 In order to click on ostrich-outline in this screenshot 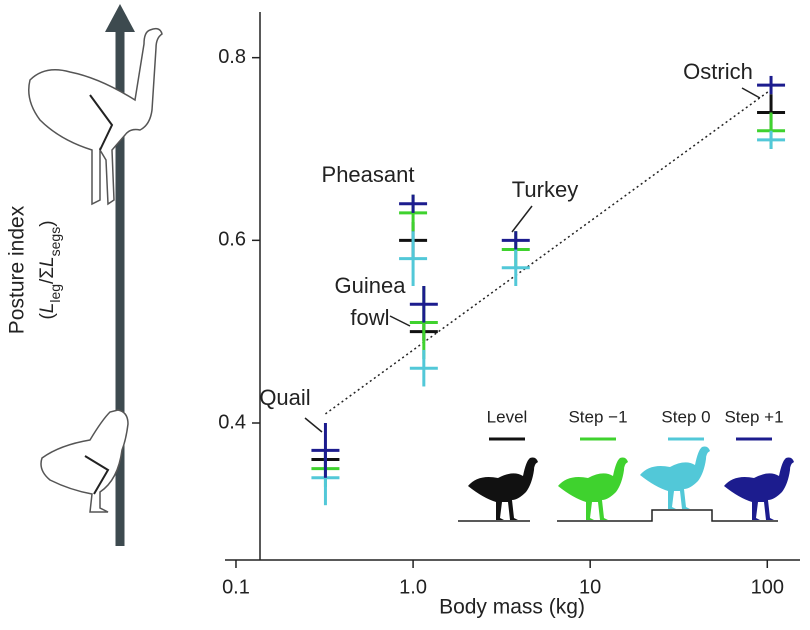, I will do `click(95, 116)`.